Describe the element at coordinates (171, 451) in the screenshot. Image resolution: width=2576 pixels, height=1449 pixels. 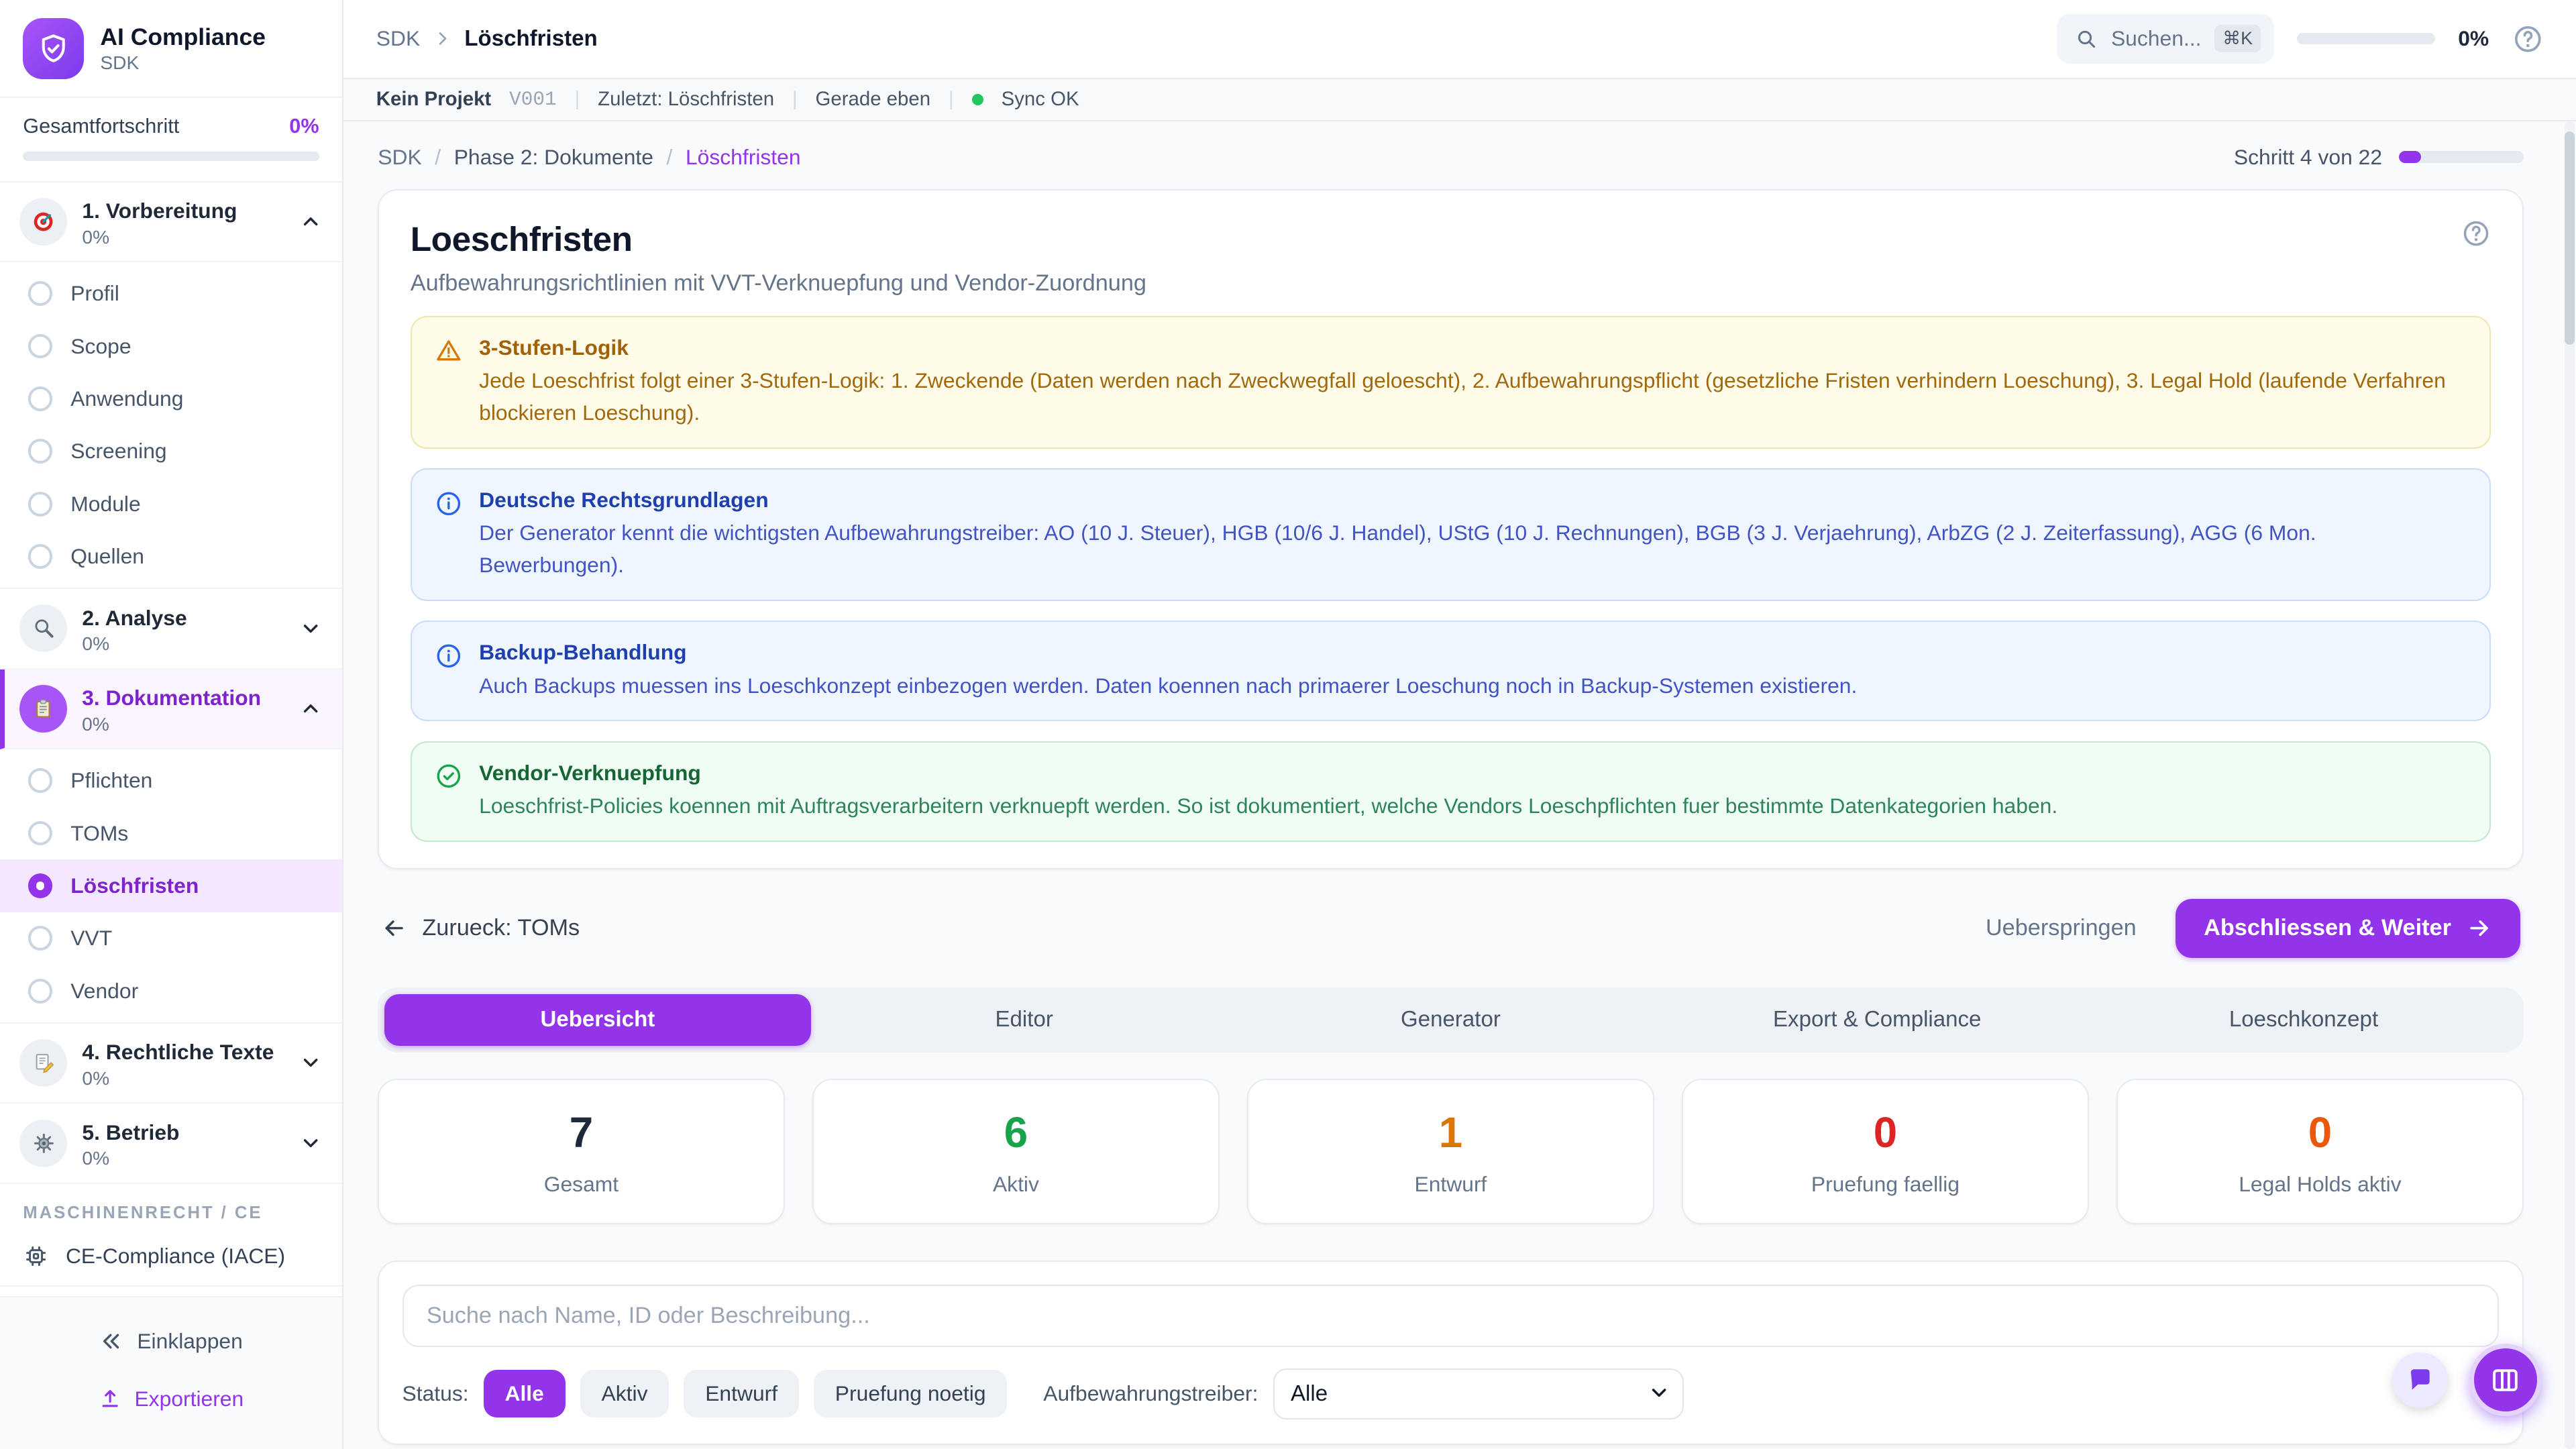
I see `sidebar-item-screening: Screening` at that location.